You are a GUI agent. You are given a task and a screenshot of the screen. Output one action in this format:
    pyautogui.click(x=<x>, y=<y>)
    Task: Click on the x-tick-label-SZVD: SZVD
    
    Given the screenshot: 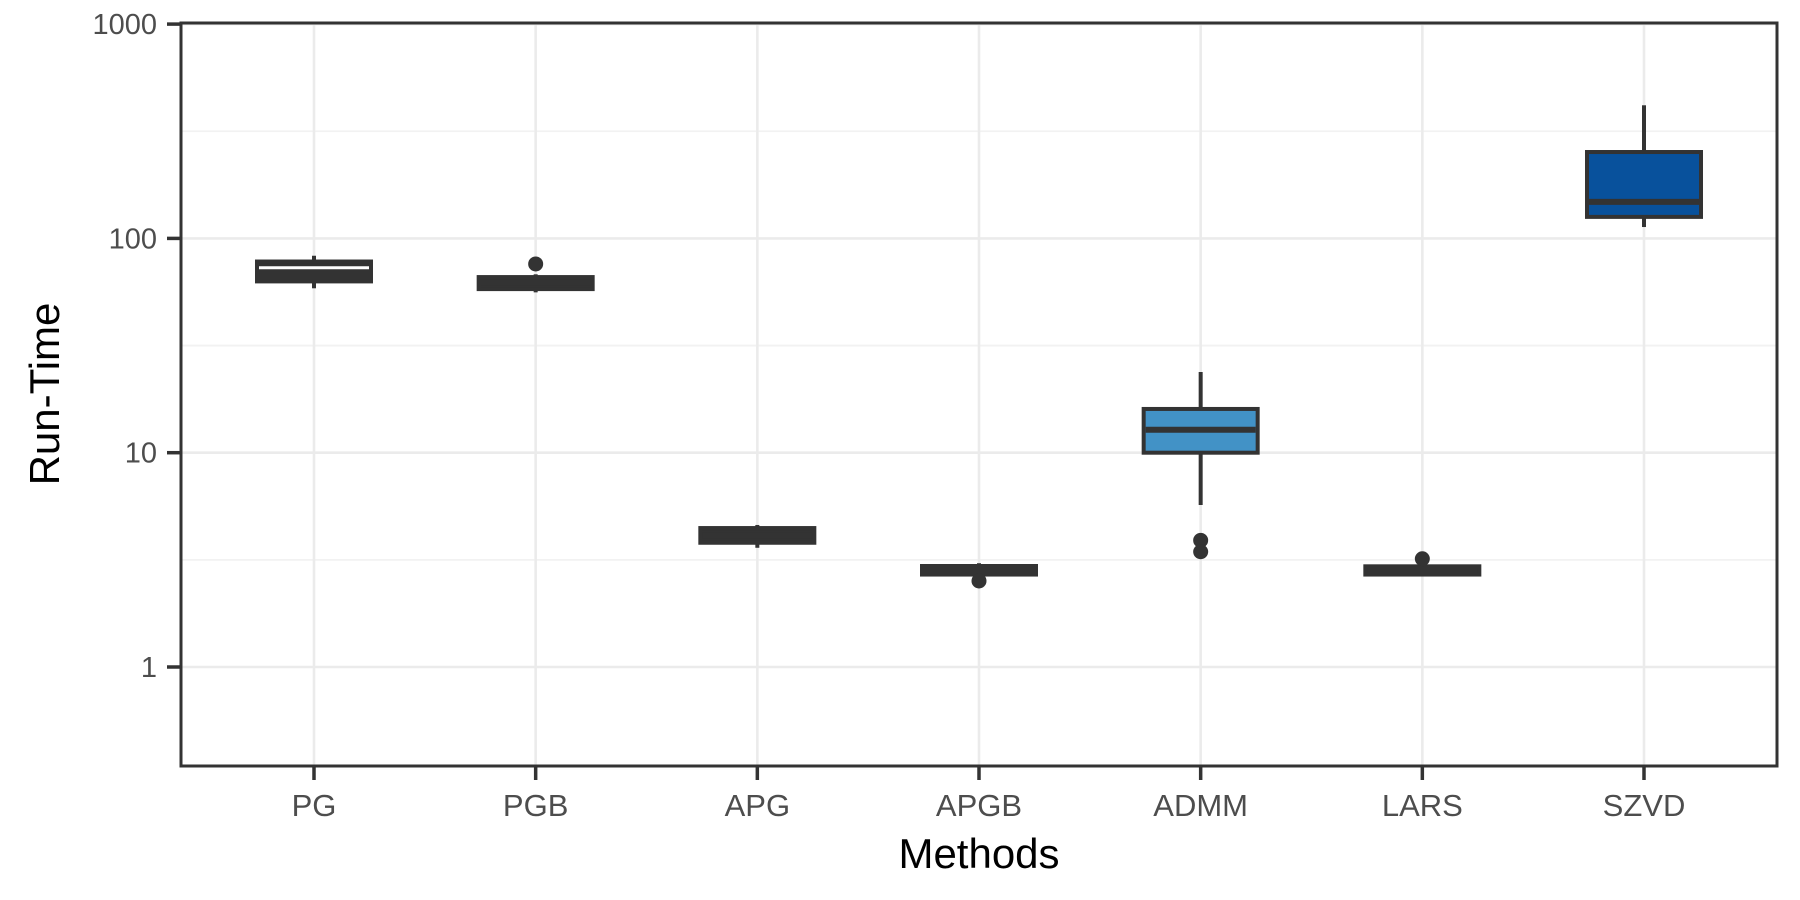 What is the action you would take?
    pyautogui.click(x=1644, y=805)
    